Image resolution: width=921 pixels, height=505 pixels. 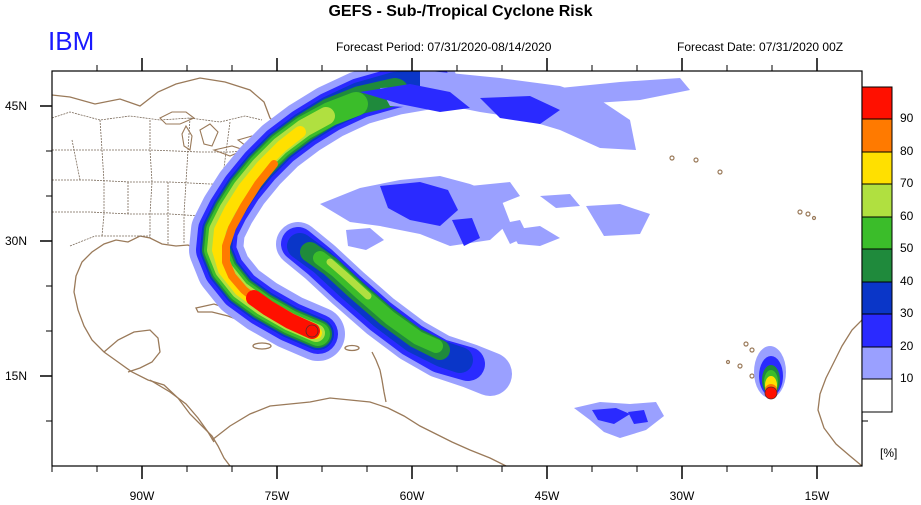 What do you see at coordinates (460, 11) in the screenshot?
I see `chart-title: GEFS - Sub-/Tropical Cyclone Risk` at bounding box center [460, 11].